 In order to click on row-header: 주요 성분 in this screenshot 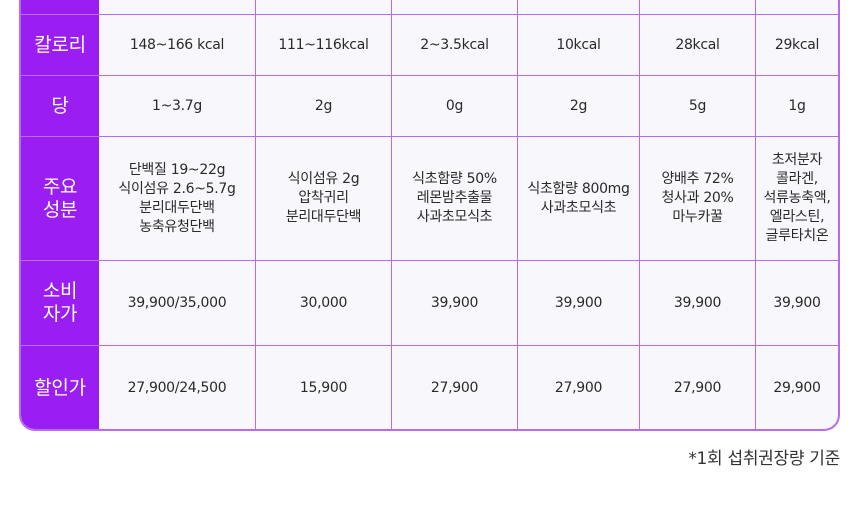, I will do `click(60, 199)`.